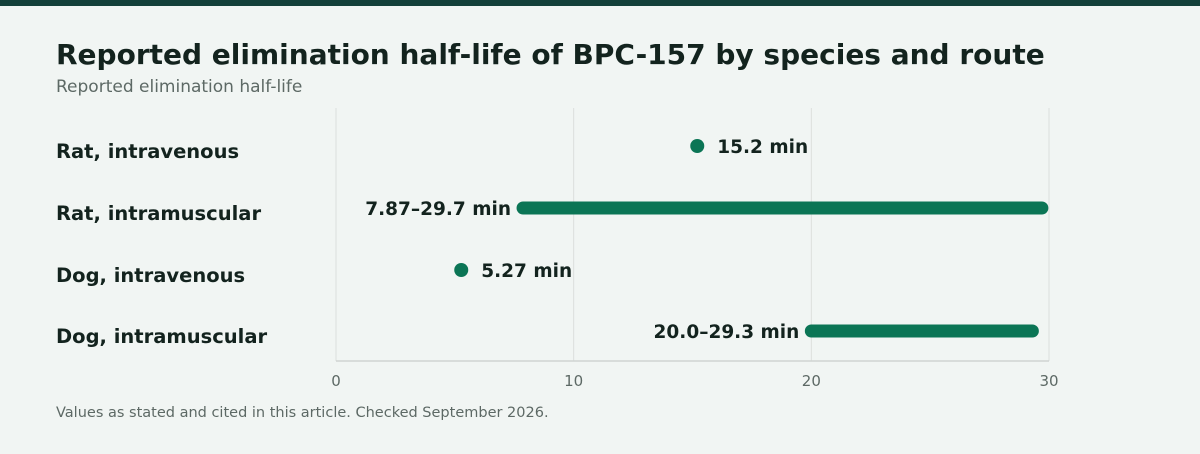 This screenshot has height=454, width=1200. What do you see at coordinates (600, 3) in the screenshot?
I see `top-accent-bar` at bounding box center [600, 3].